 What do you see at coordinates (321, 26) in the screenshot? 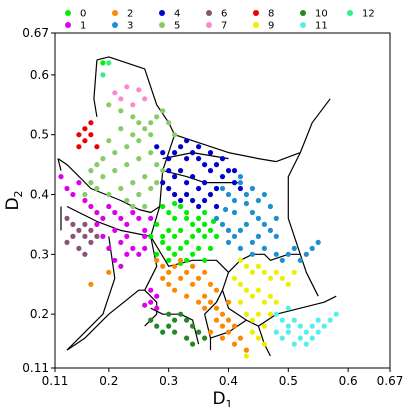
I see `legend-label-11: 11` at bounding box center [321, 26].